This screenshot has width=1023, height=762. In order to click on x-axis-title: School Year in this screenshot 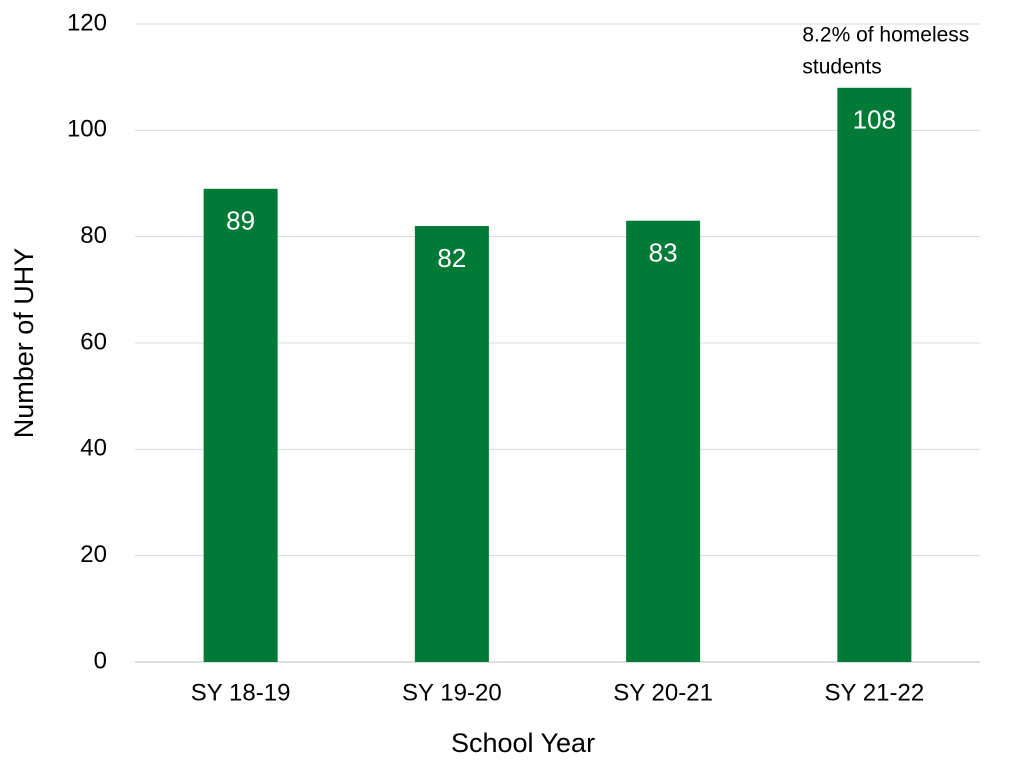, I will do `click(523, 743)`.